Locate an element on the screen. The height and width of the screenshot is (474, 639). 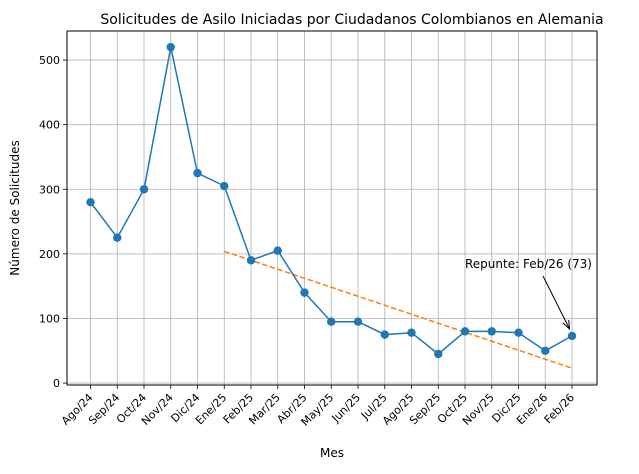
y-axis-label: Número de Solicitudes is located at coordinates (15, 207).